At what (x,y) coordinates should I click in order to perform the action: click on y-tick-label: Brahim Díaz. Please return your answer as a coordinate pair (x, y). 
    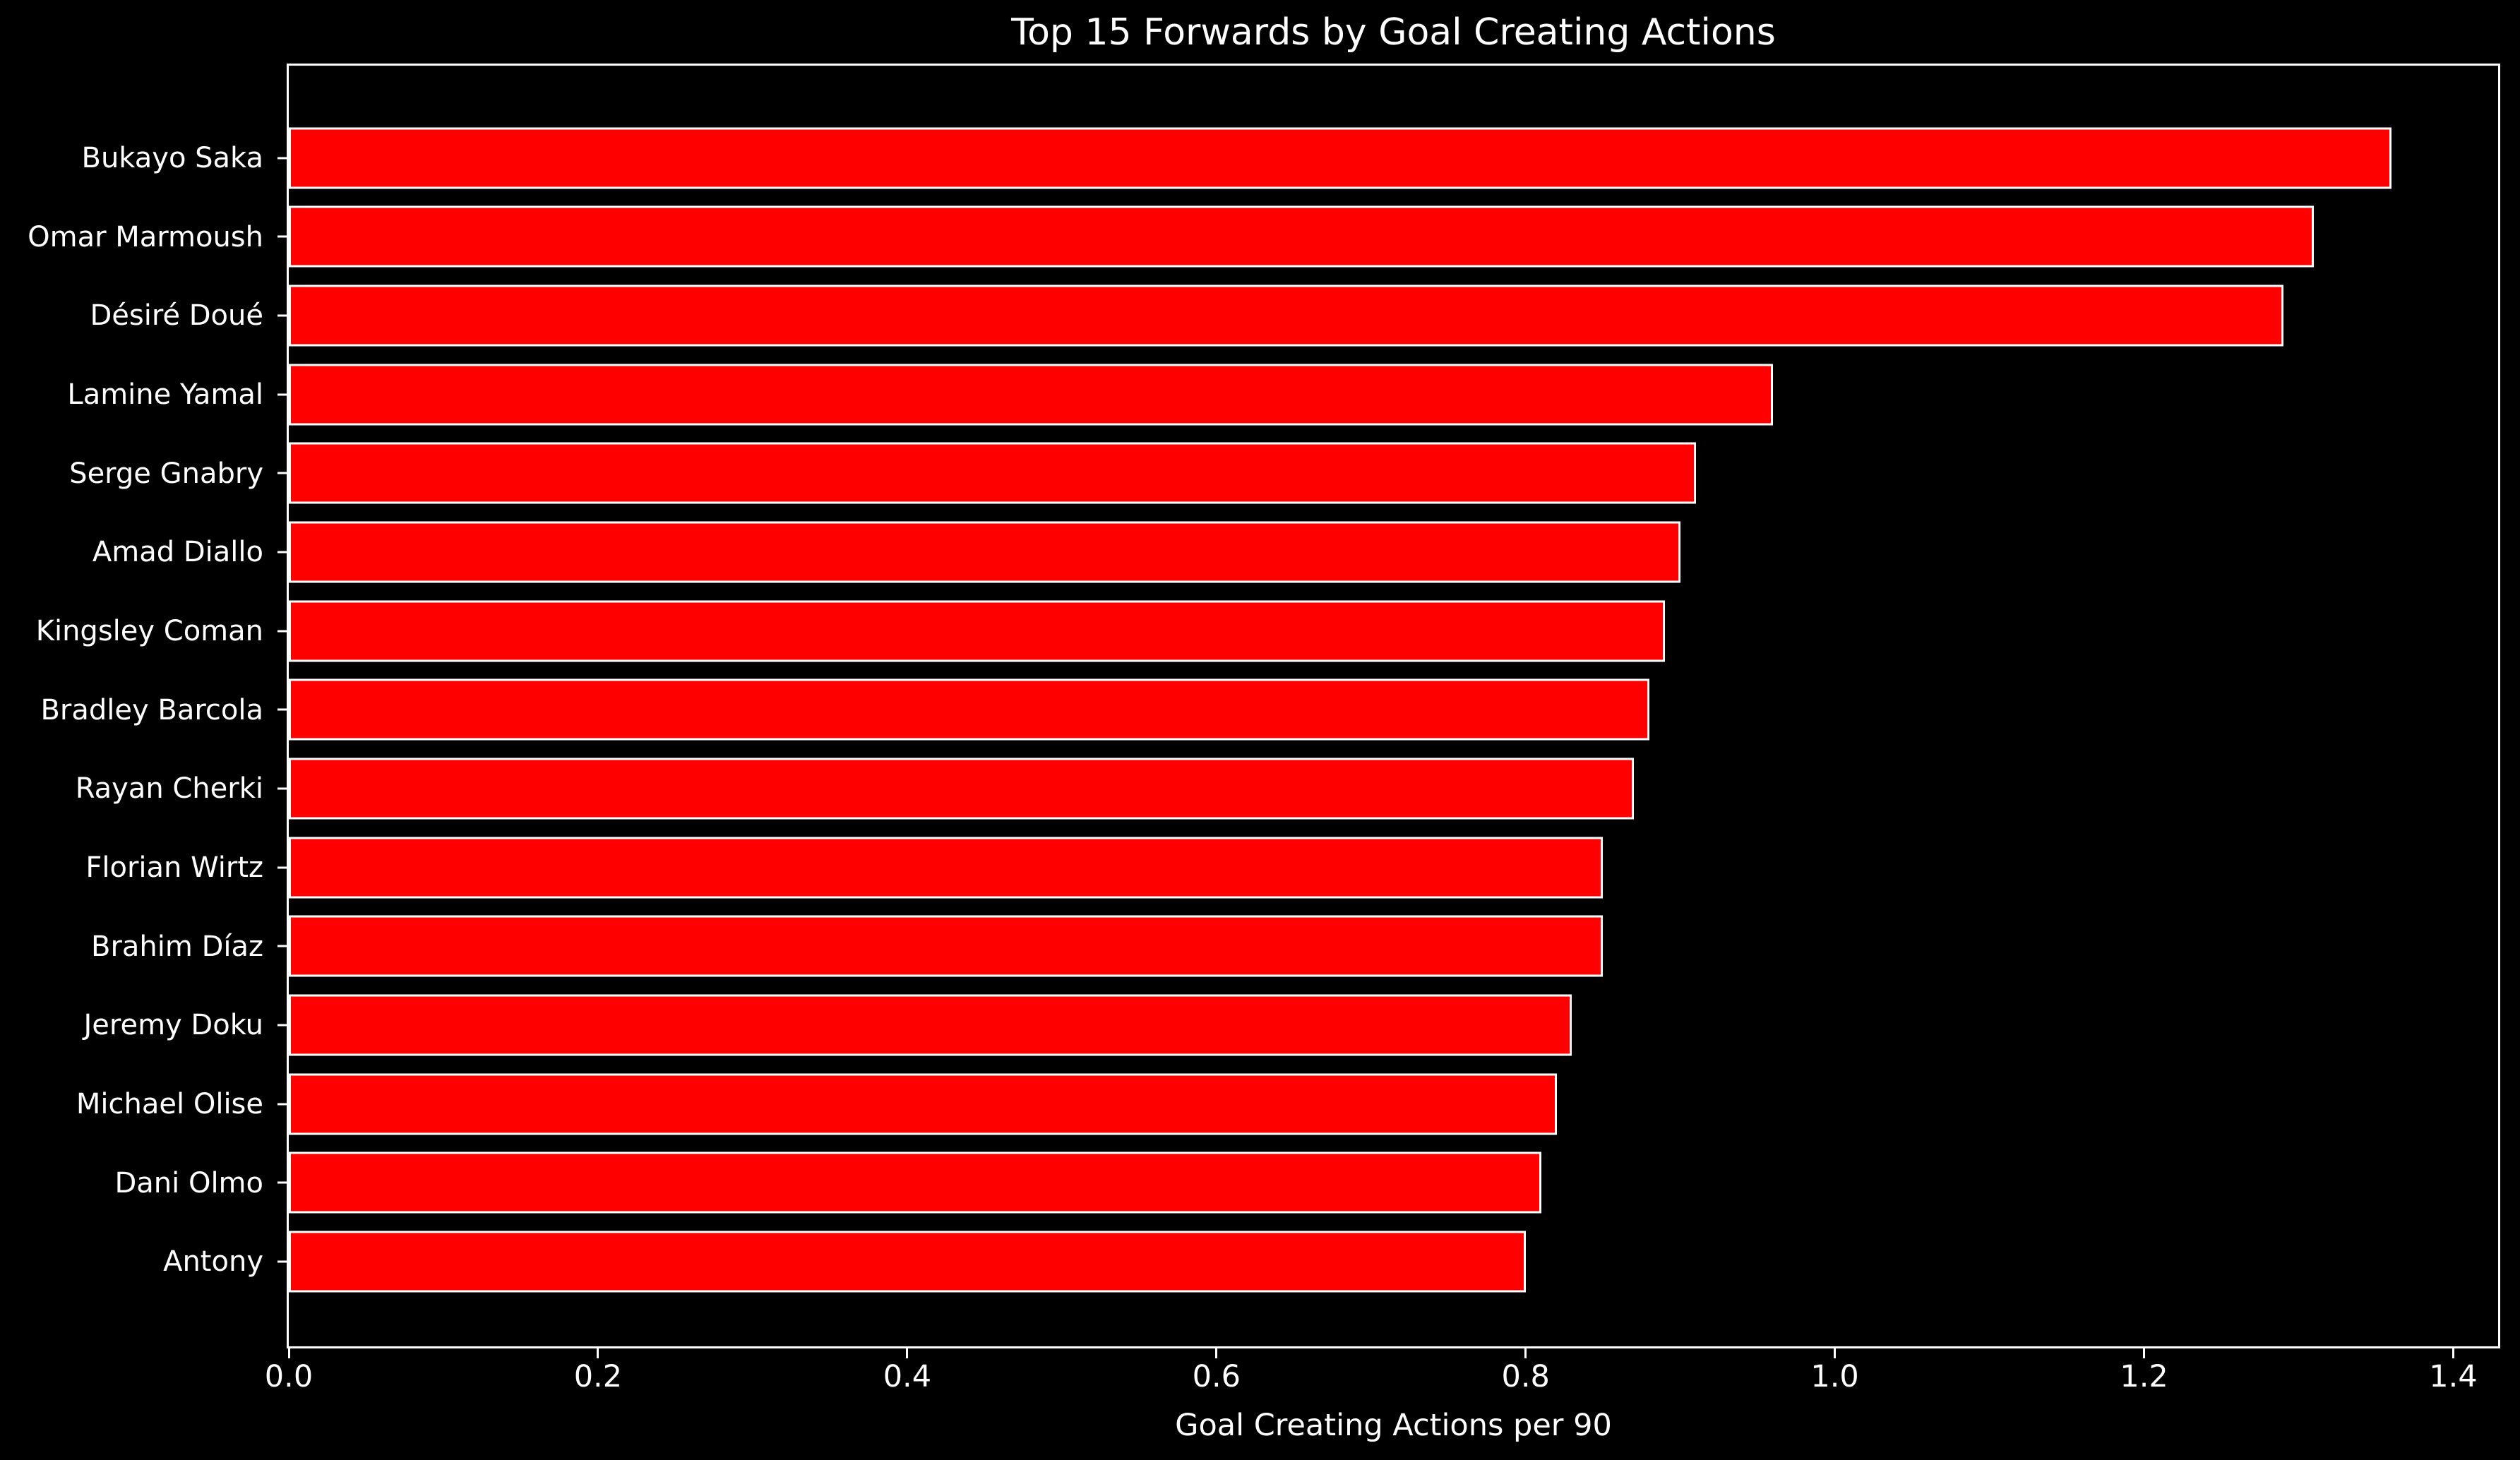
    Looking at the image, I should click on (177, 946).